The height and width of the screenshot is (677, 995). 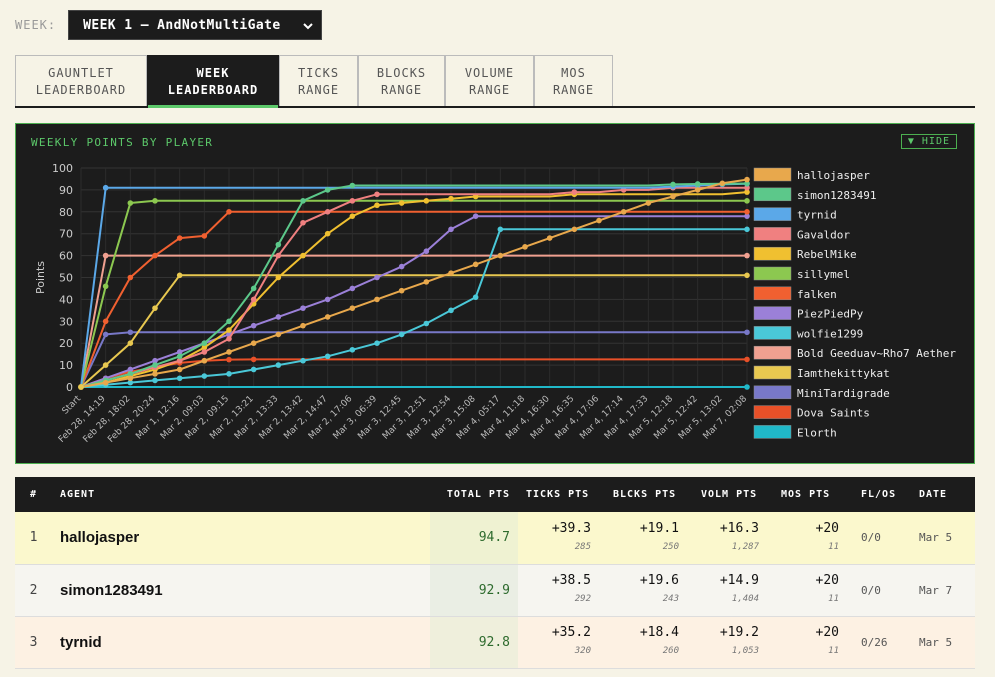 What do you see at coordinates (318, 73) in the screenshot?
I see `tab-label-line1: TICKS` at bounding box center [318, 73].